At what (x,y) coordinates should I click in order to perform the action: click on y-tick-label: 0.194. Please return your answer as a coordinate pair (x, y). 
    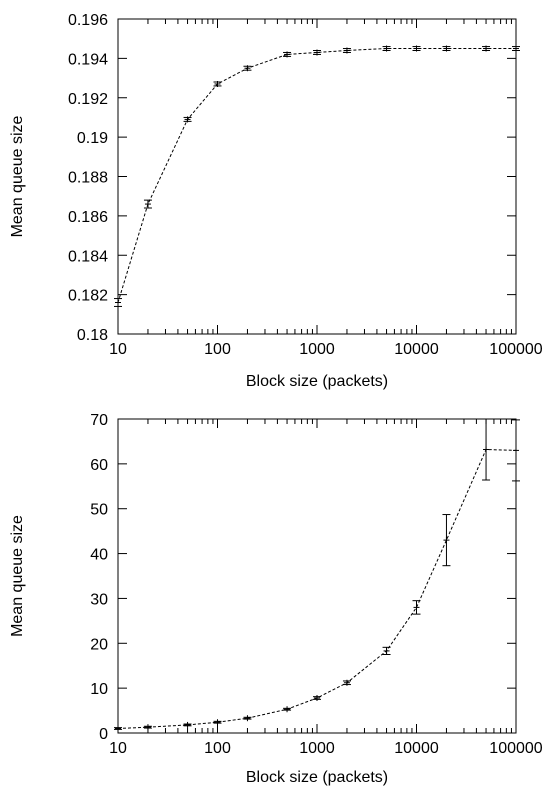
    Looking at the image, I should click on (88, 59).